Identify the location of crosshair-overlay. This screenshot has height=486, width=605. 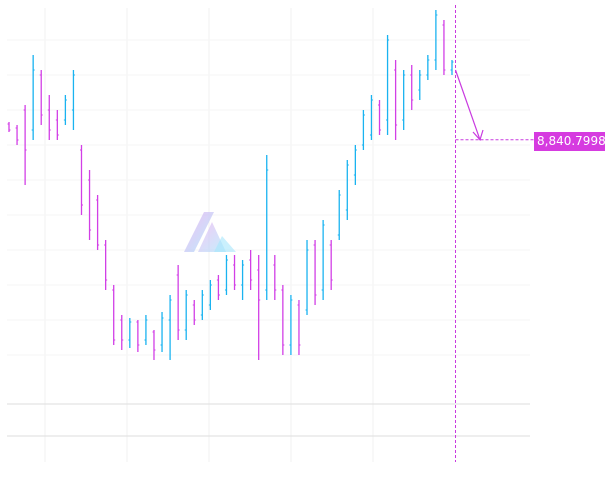
(494, 233).